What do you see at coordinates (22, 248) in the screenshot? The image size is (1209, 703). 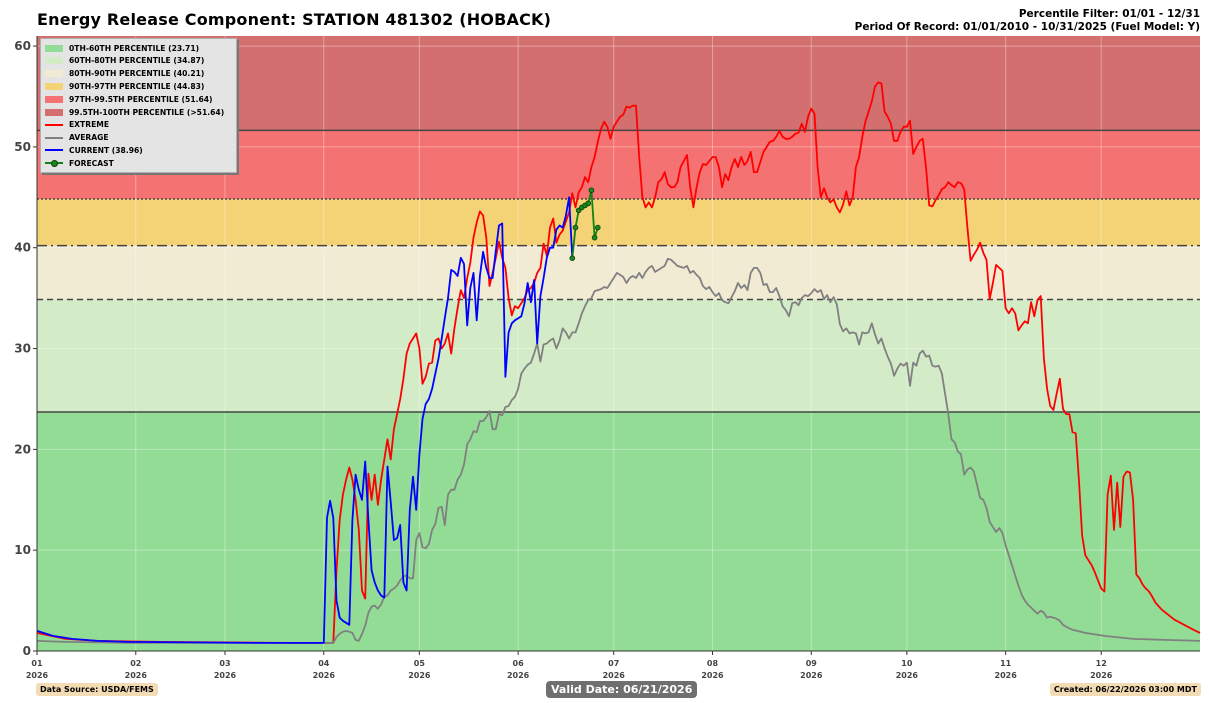 I see `y-tick-label-4: 40` at bounding box center [22, 248].